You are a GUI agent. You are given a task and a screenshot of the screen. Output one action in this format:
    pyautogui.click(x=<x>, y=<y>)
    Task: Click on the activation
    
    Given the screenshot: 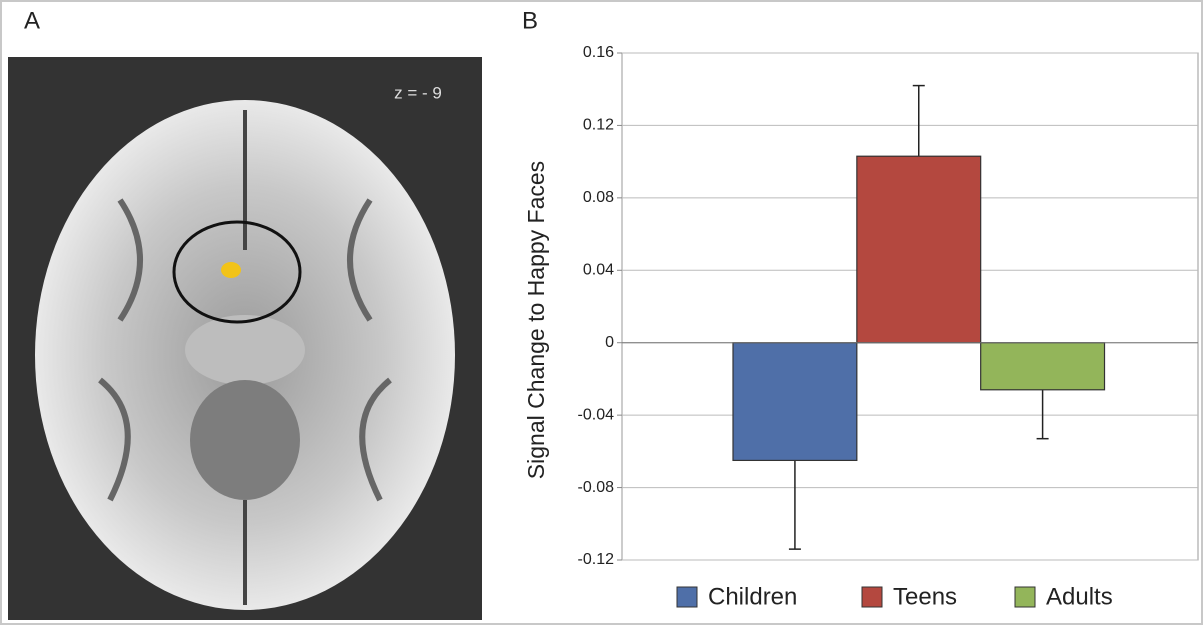 What is the action you would take?
    pyautogui.click(x=231, y=270)
    